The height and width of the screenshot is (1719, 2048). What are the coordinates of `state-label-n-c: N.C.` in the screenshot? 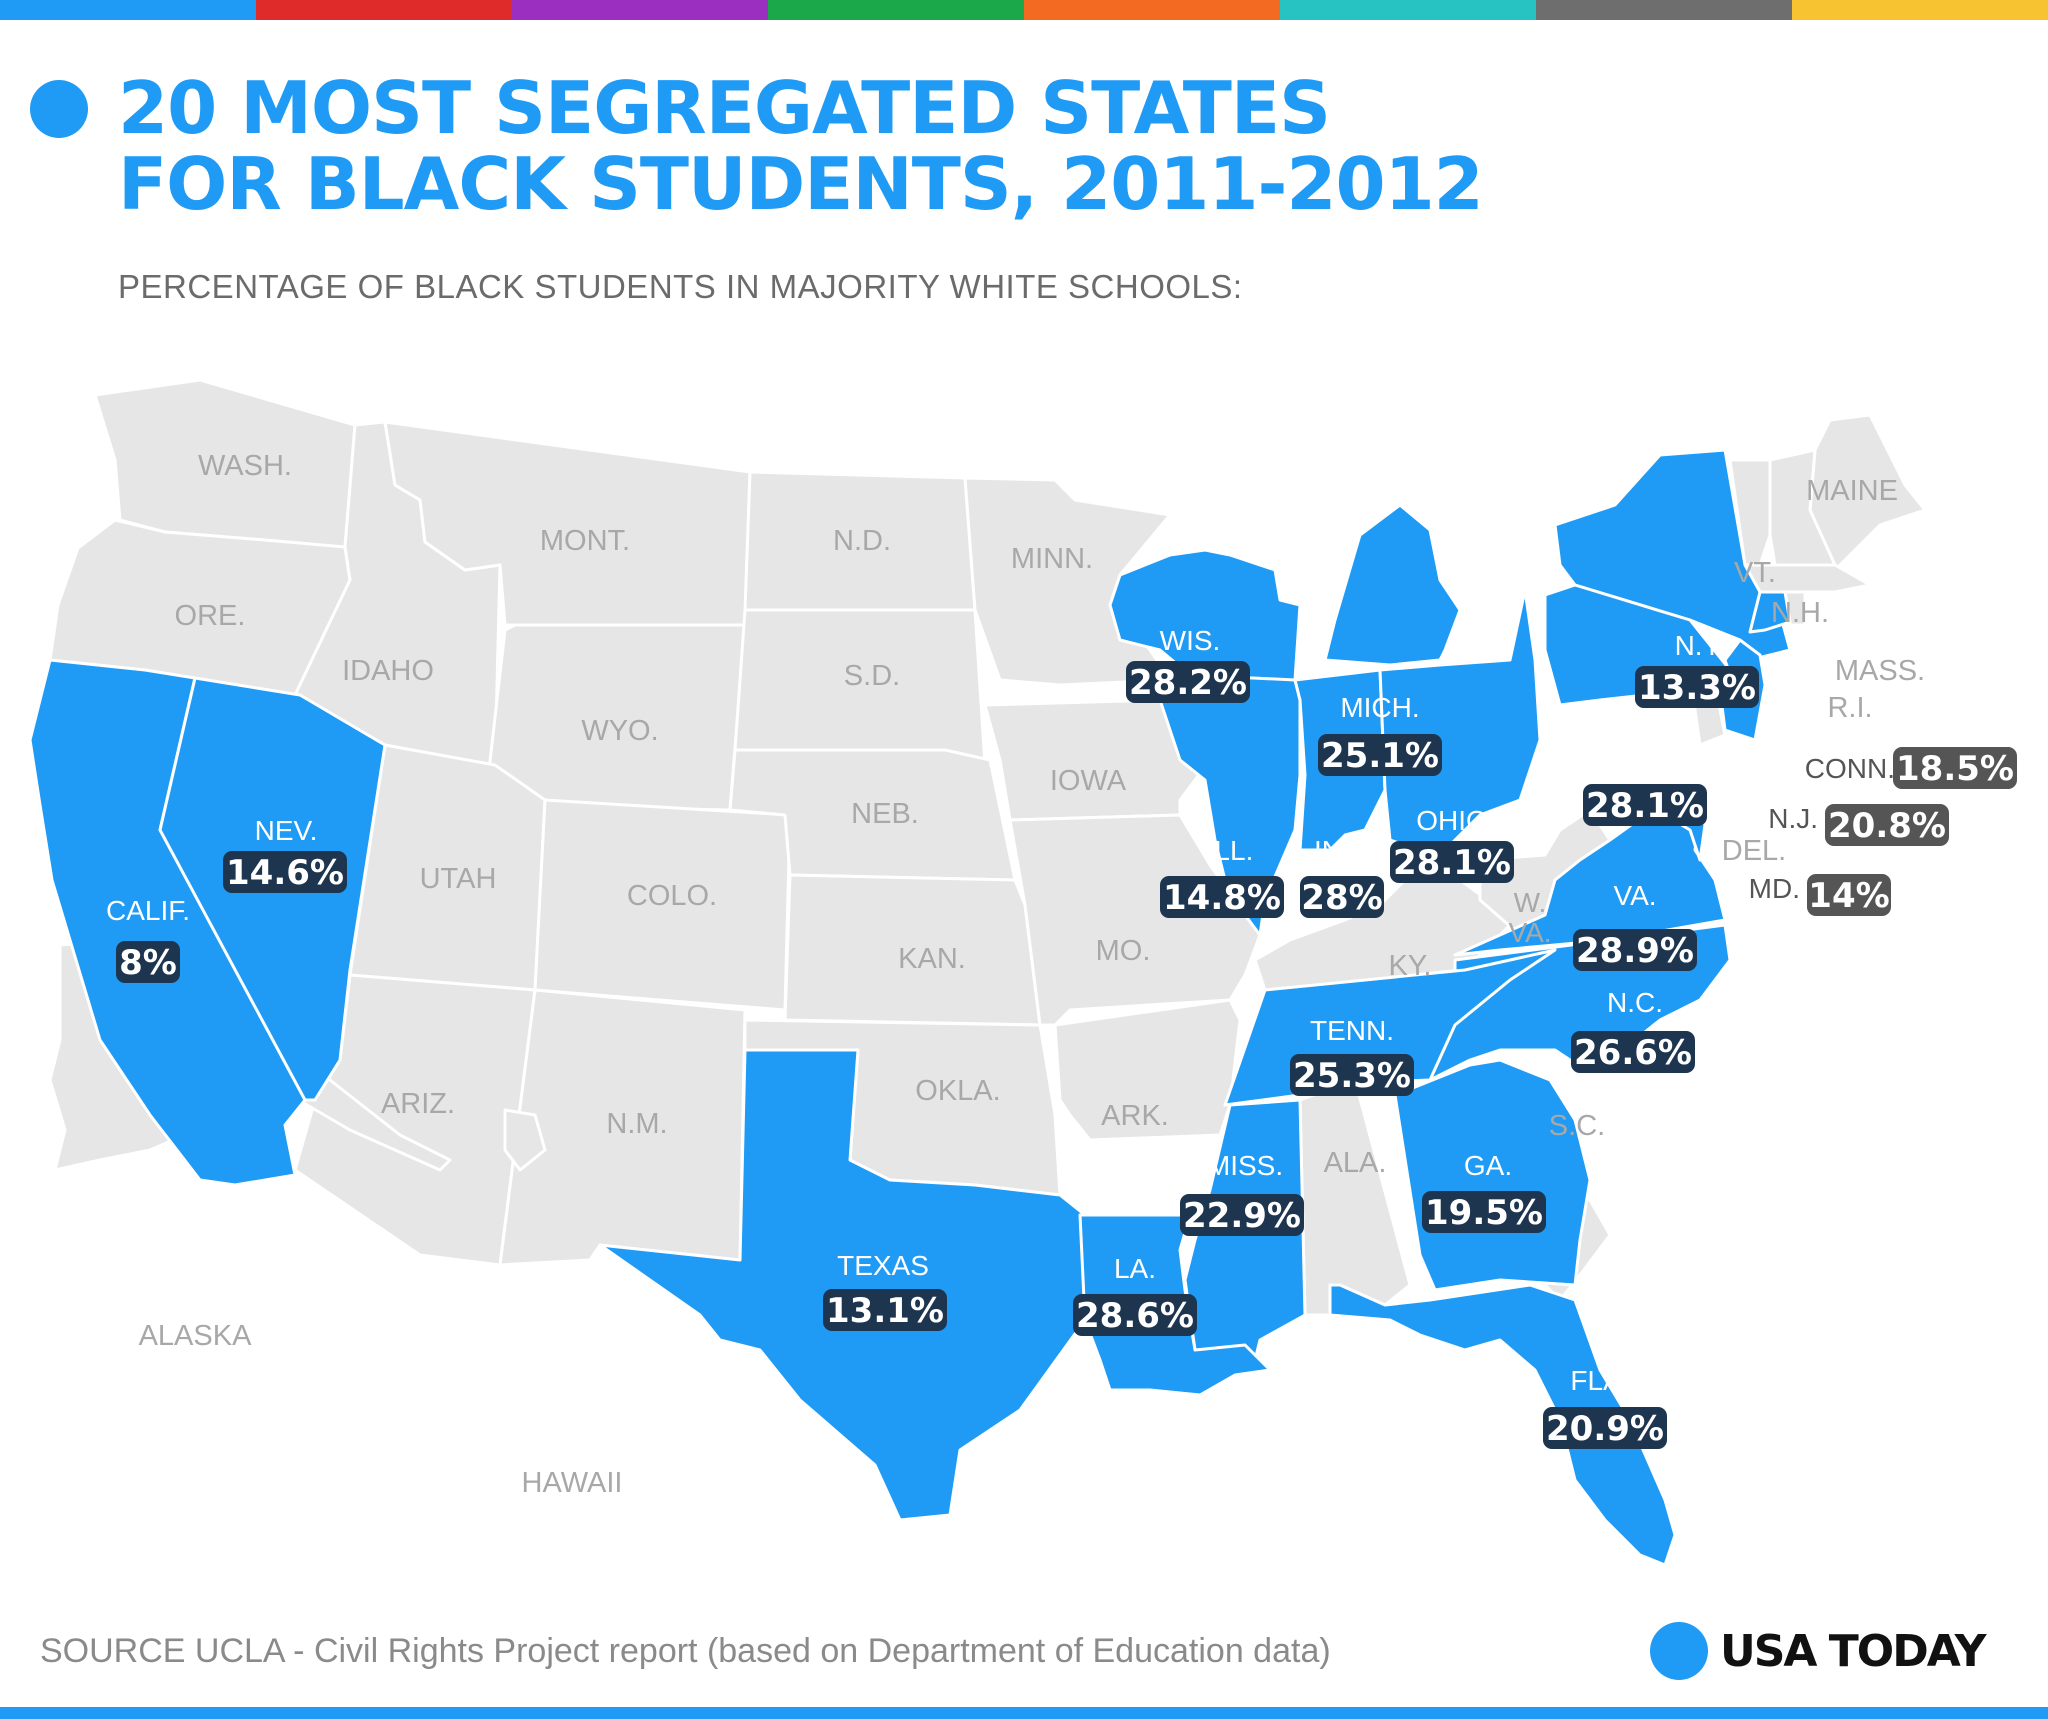 It's located at (1635, 1002).